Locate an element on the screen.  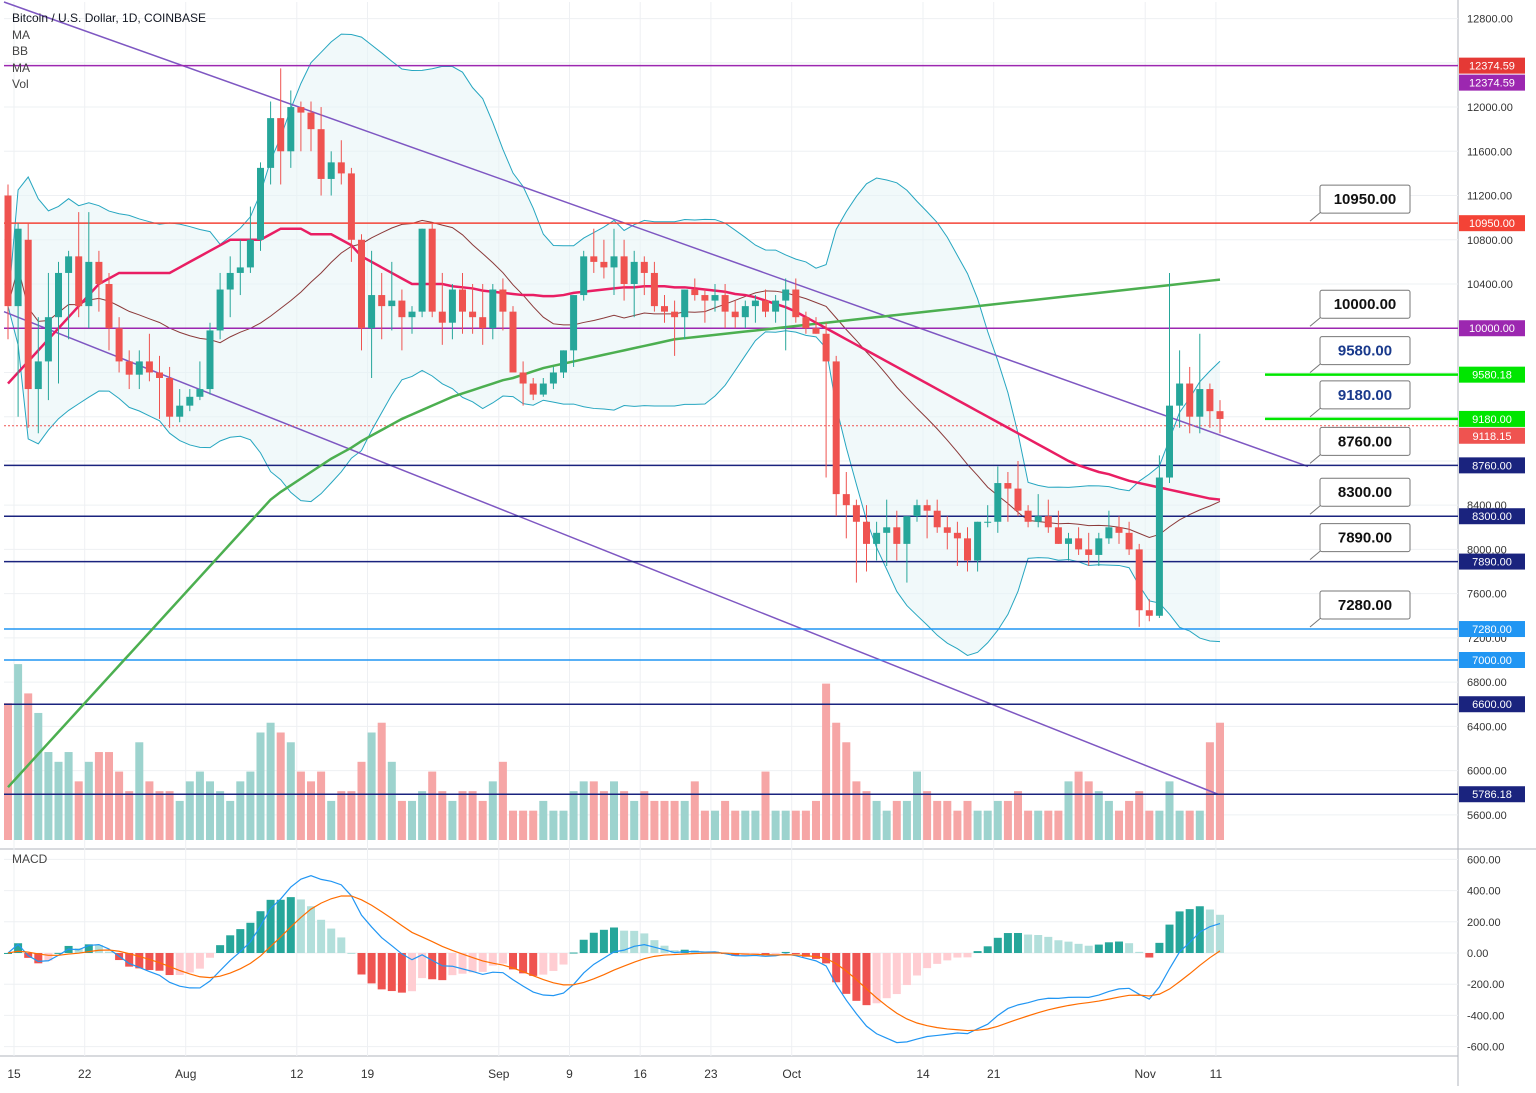
level-price-tag-label: 7890.00 is located at coordinates (1492, 563).